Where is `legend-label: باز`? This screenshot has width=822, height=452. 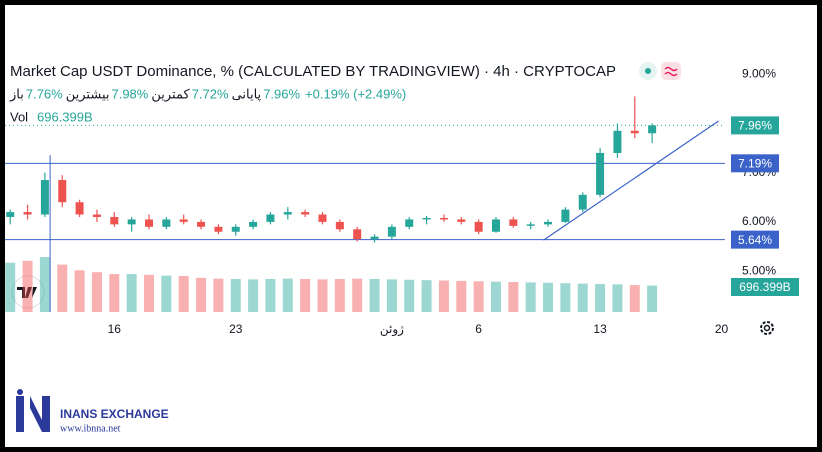 legend-label: باز is located at coordinates (16, 94).